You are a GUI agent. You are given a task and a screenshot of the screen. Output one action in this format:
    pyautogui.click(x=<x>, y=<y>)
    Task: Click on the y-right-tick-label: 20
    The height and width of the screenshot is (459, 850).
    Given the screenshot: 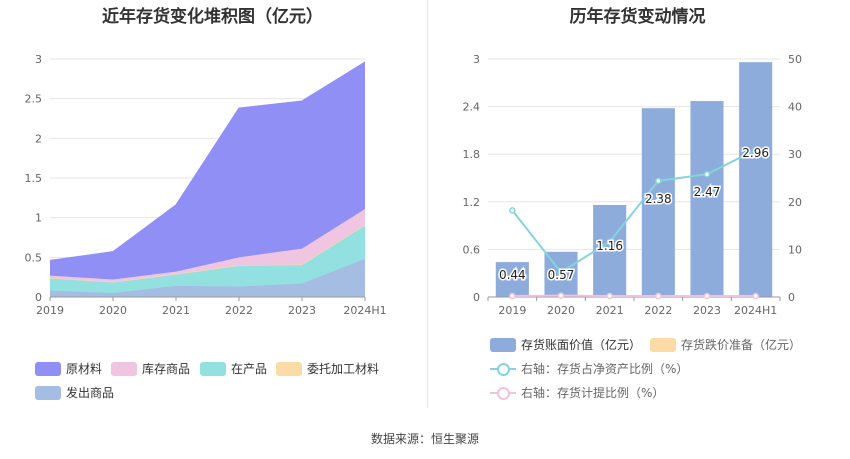 What is the action you would take?
    pyautogui.click(x=795, y=202)
    